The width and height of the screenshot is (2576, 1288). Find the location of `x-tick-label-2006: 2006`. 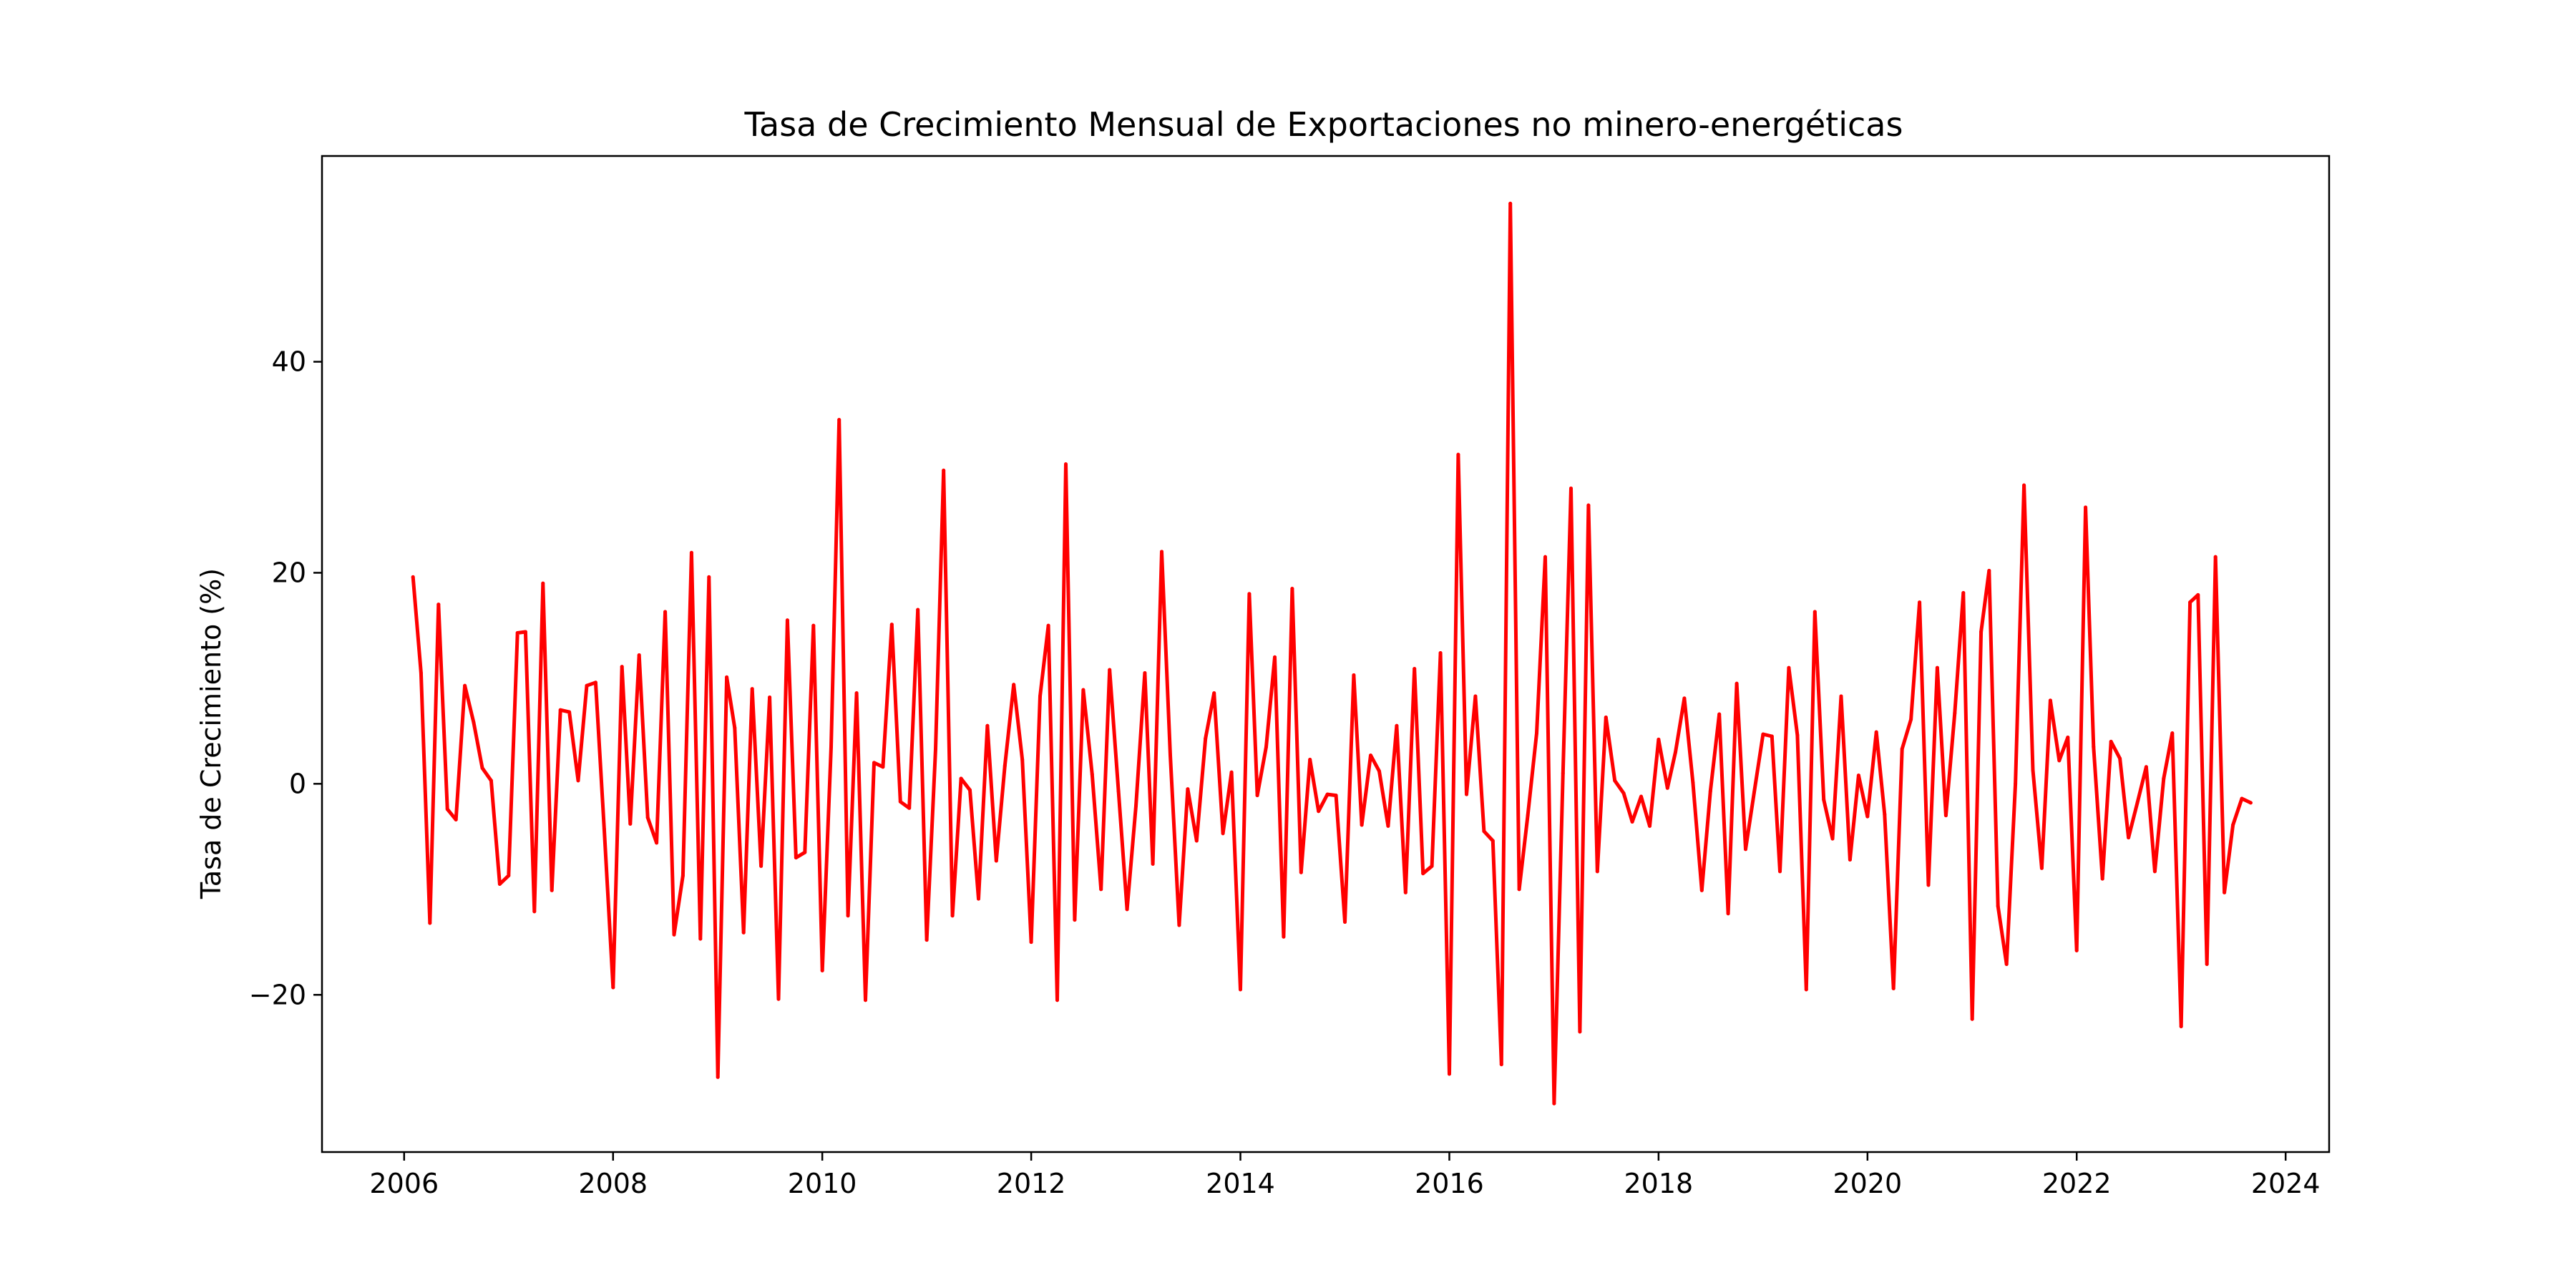

x-tick-label-2006: 2006 is located at coordinates (404, 1183).